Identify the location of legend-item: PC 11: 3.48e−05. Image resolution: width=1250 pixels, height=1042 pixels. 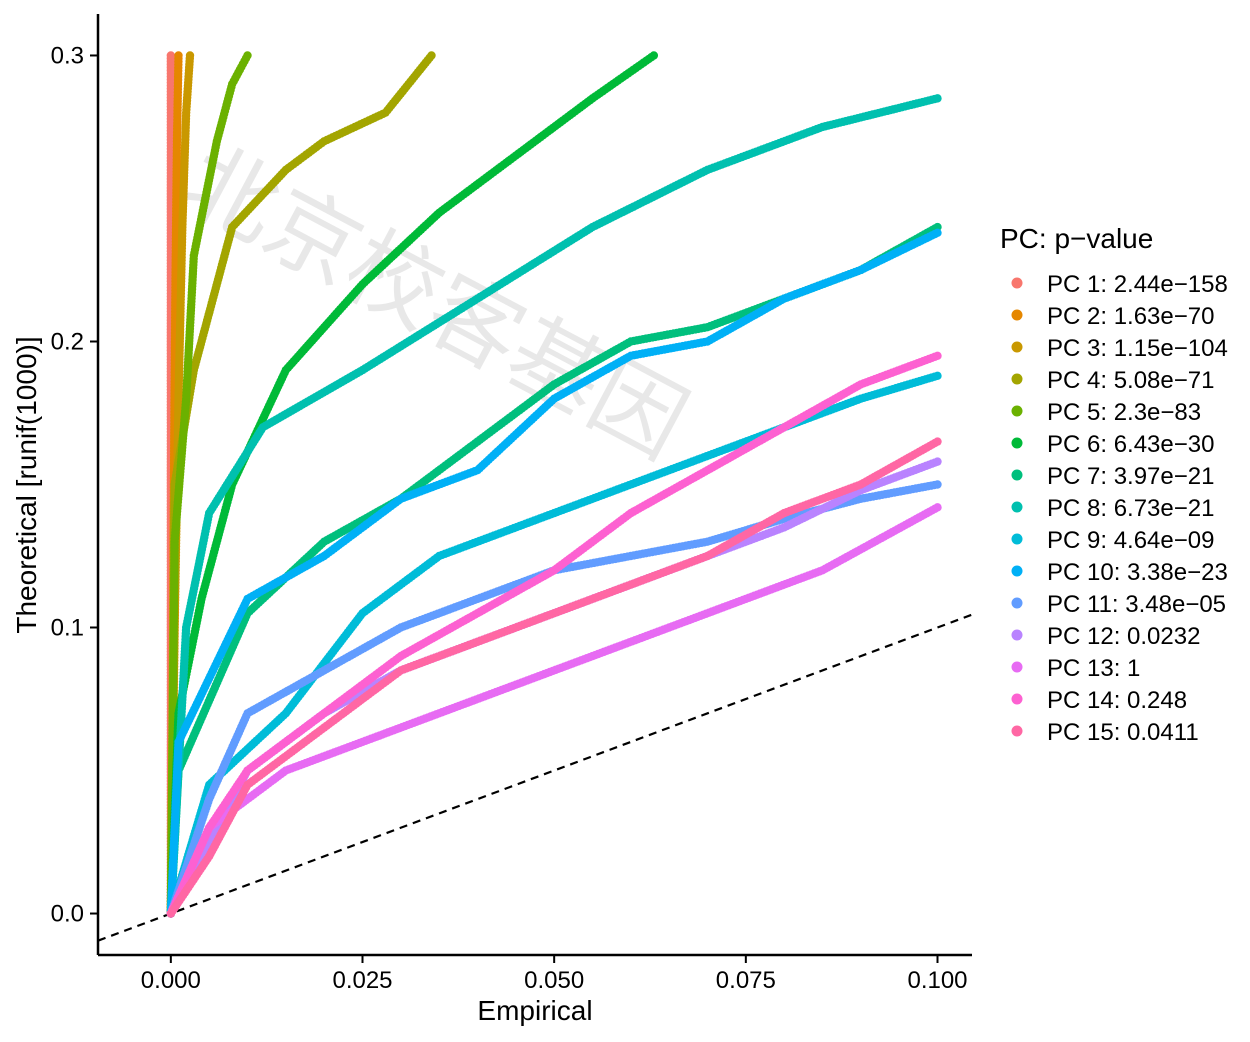
(1118, 604).